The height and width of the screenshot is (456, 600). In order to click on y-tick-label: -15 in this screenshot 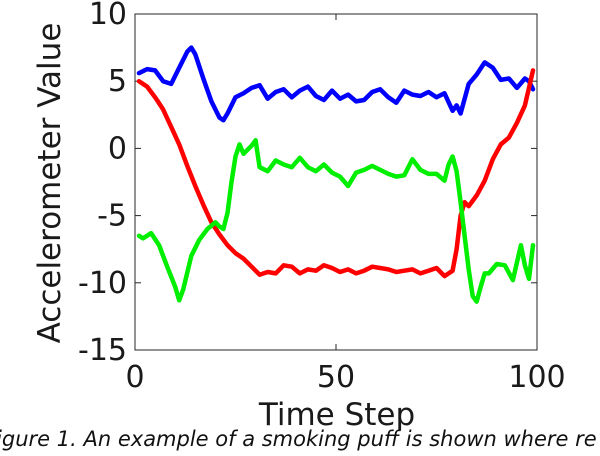, I will do `click(102, 350)`.